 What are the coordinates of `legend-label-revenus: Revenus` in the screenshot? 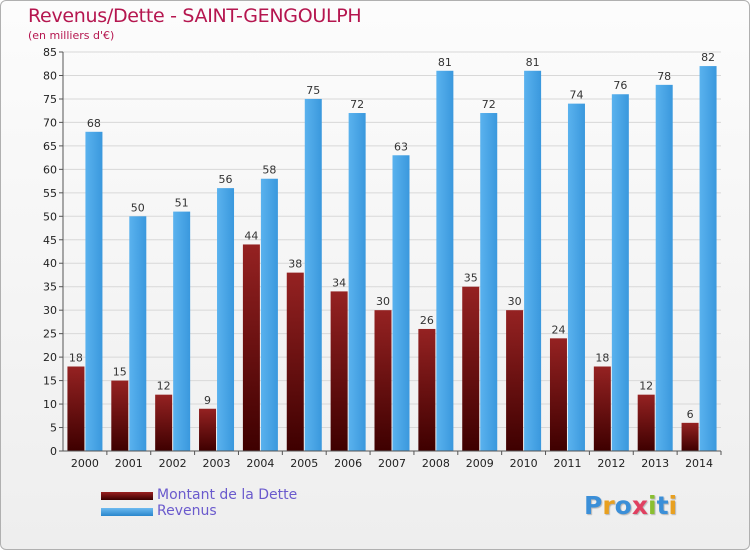 It's located at (187, 511).